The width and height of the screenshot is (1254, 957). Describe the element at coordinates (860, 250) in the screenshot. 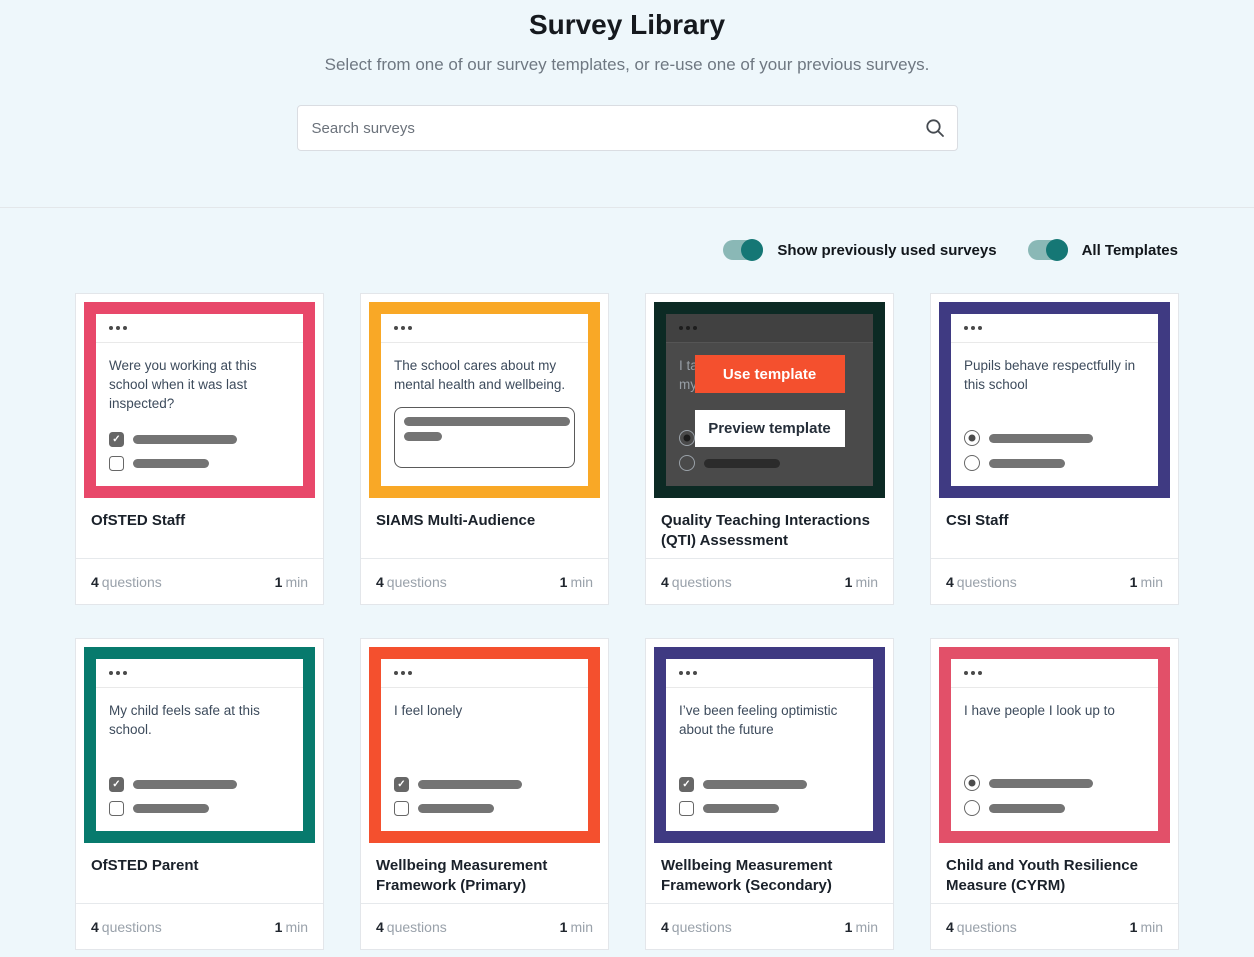

I see `toggle-previously-used: Show previously used surveys` at that location.